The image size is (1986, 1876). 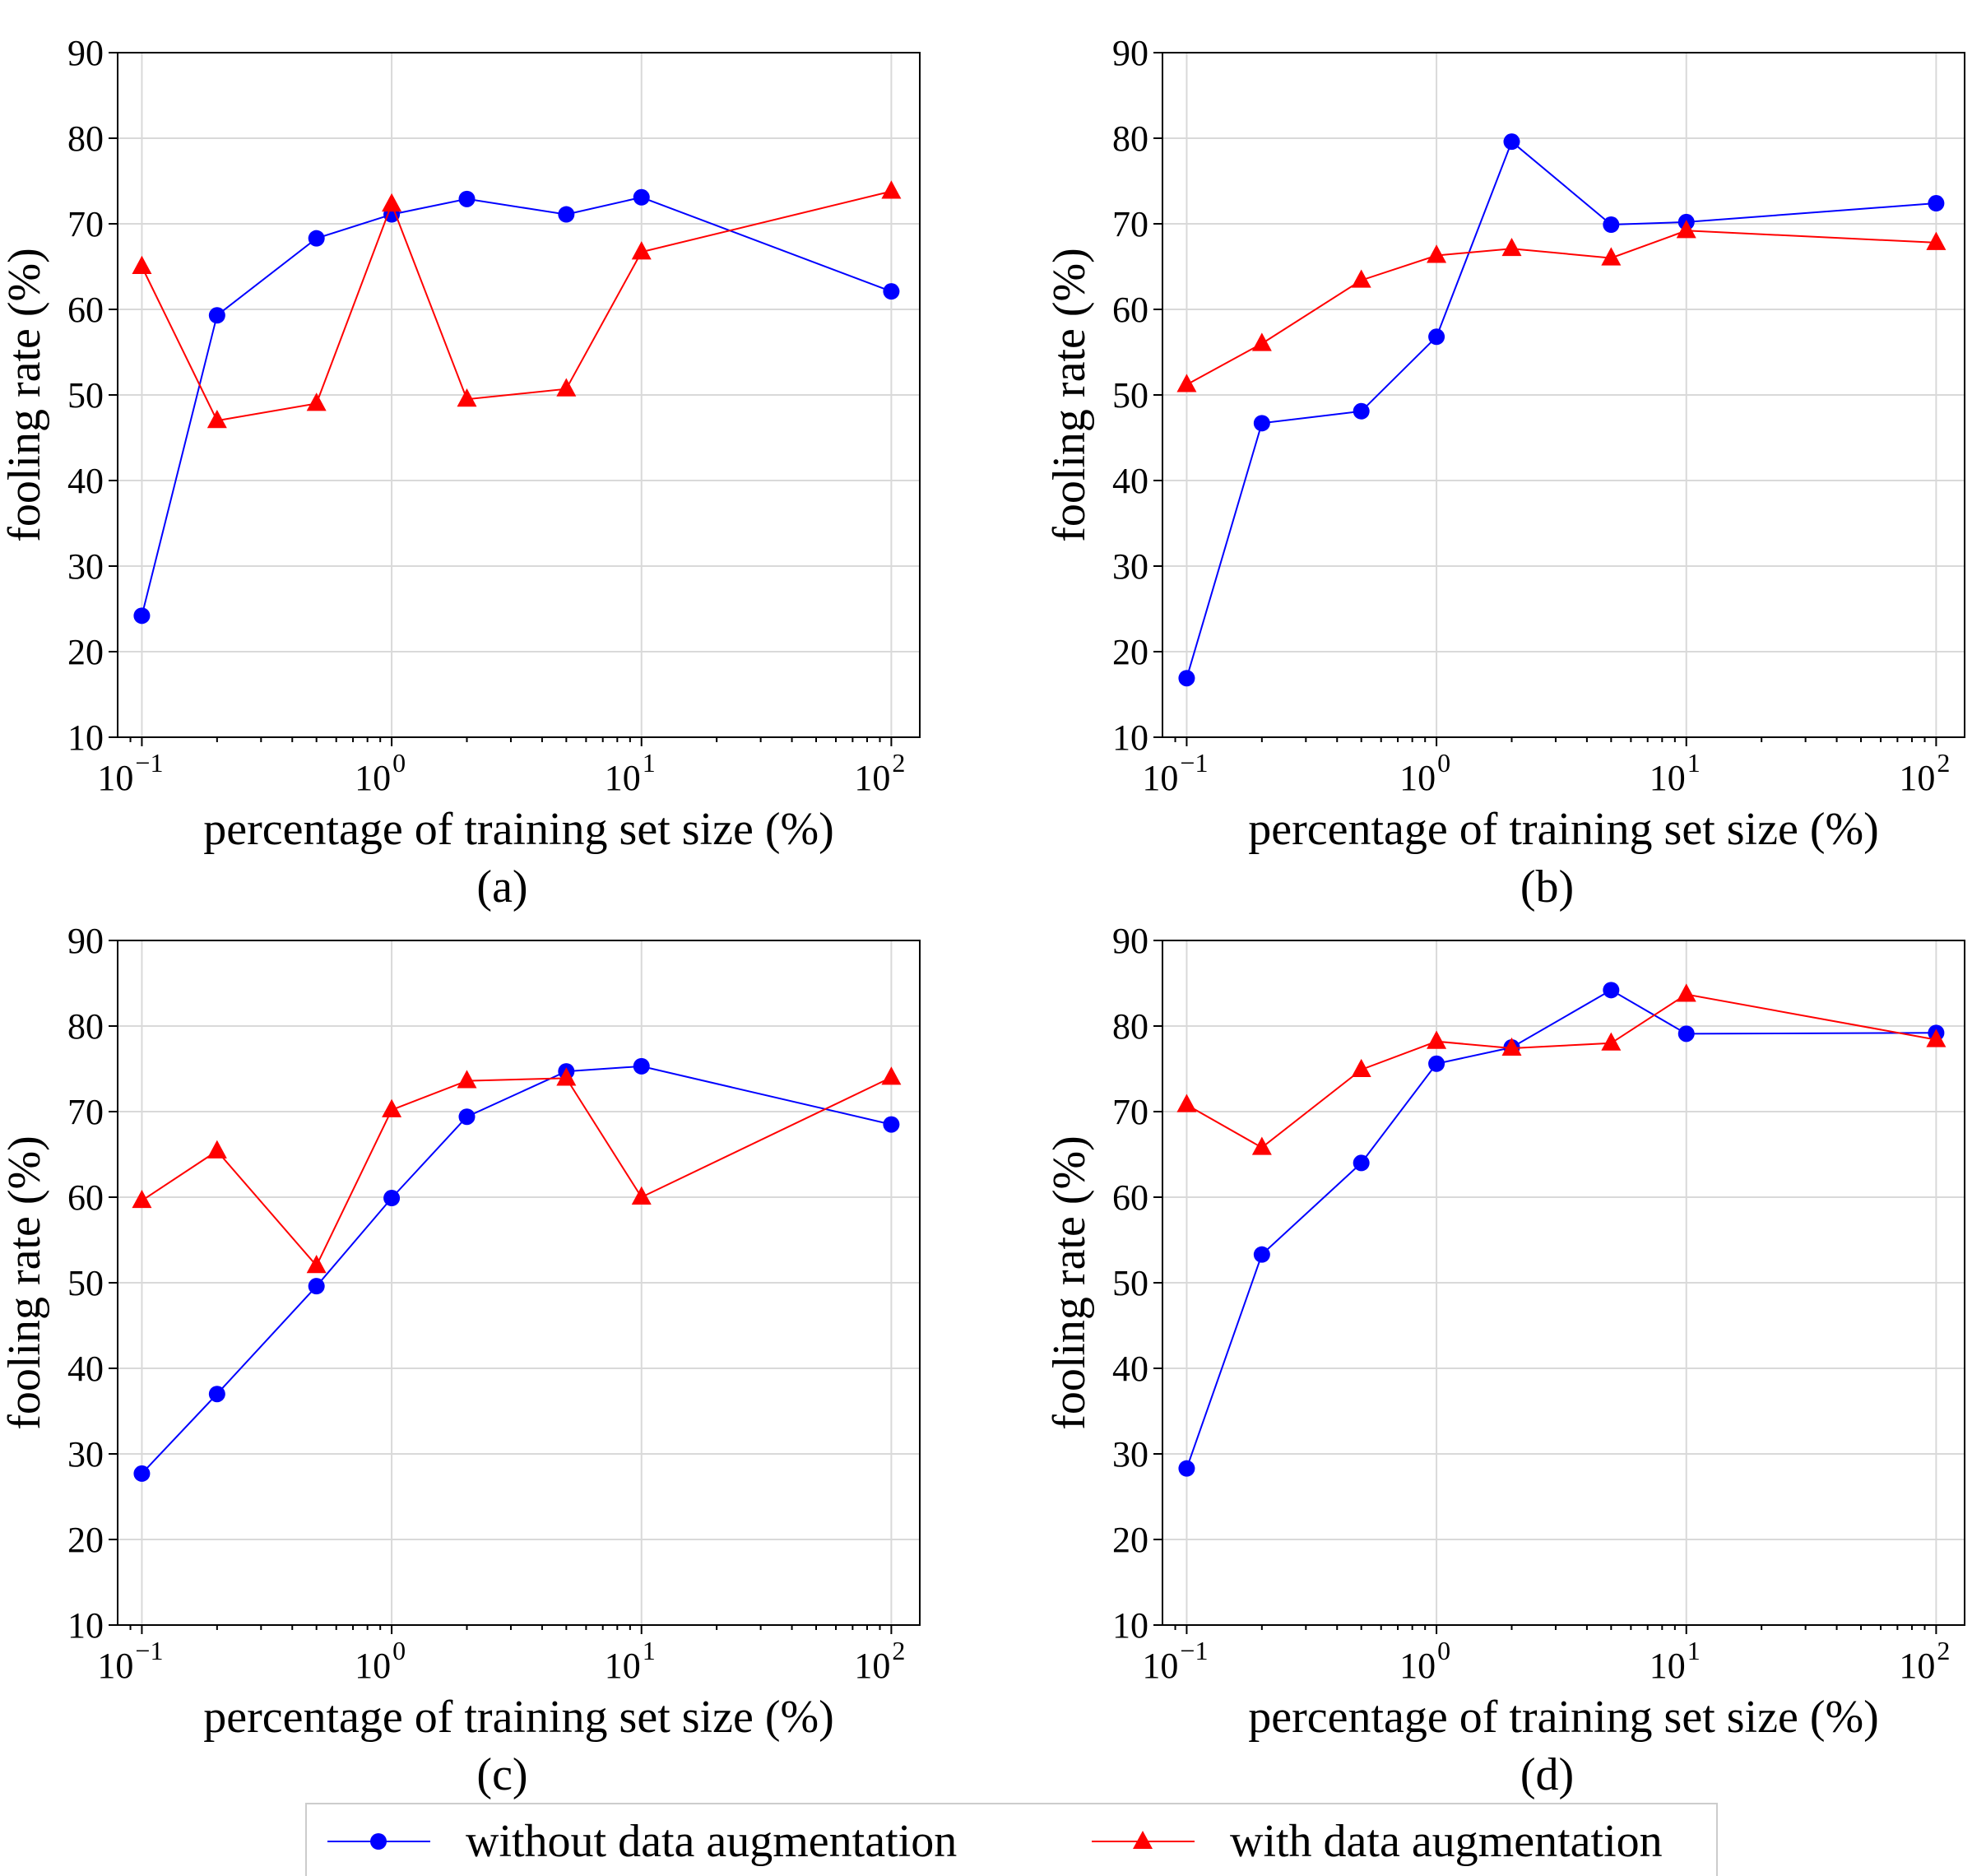 I want to click on legend-marker, so click(x=1143, y=1840).